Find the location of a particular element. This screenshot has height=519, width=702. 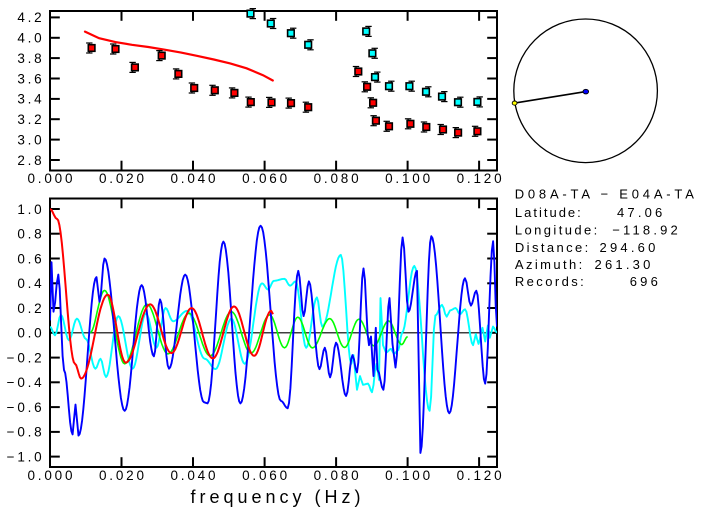

svg-text: −1.0 is located at coordinates (26, 456).